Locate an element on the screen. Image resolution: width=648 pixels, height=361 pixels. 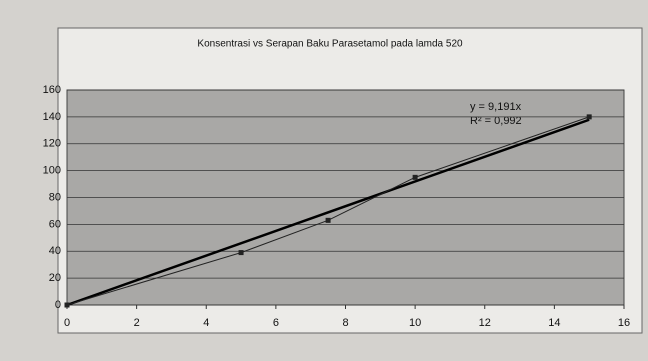
x-tick-label: 2 is located at coordinates (137, 323).